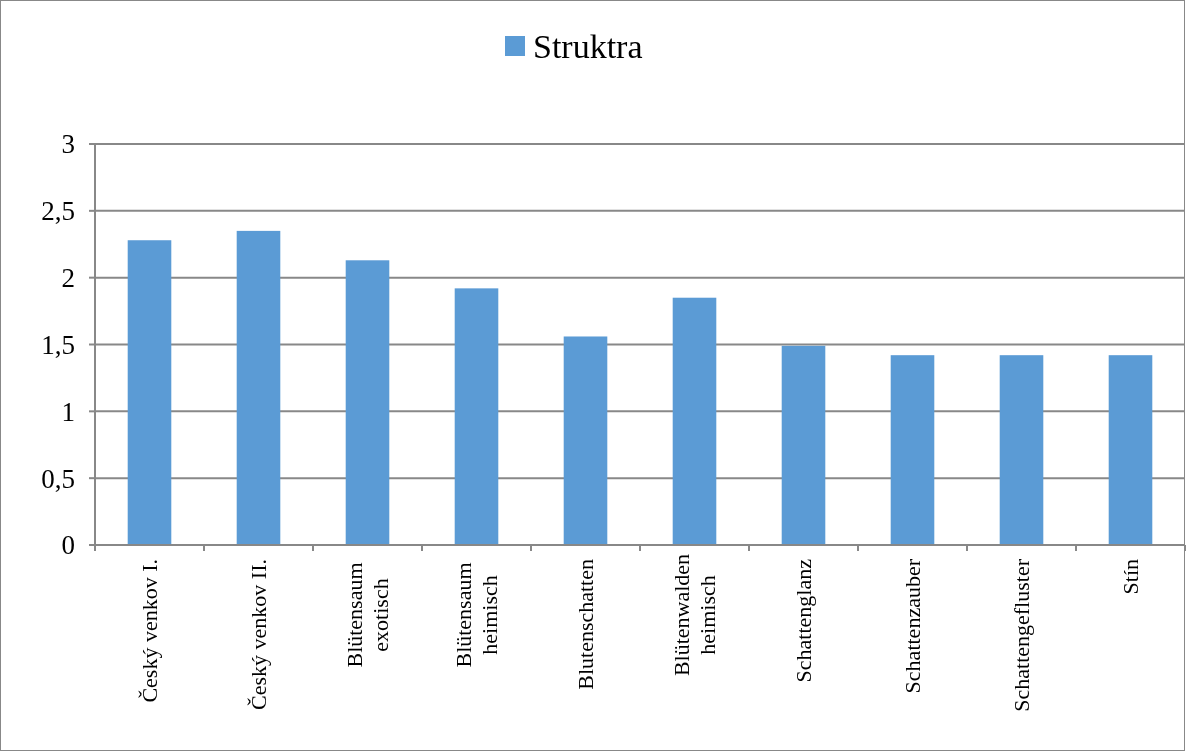 The height and width of the screenshot is (751, 1187). Describe the element at coordinates (695, 615) in the screenshot. I see `x-tick-label: Blütenwalden heimisch` at that location.